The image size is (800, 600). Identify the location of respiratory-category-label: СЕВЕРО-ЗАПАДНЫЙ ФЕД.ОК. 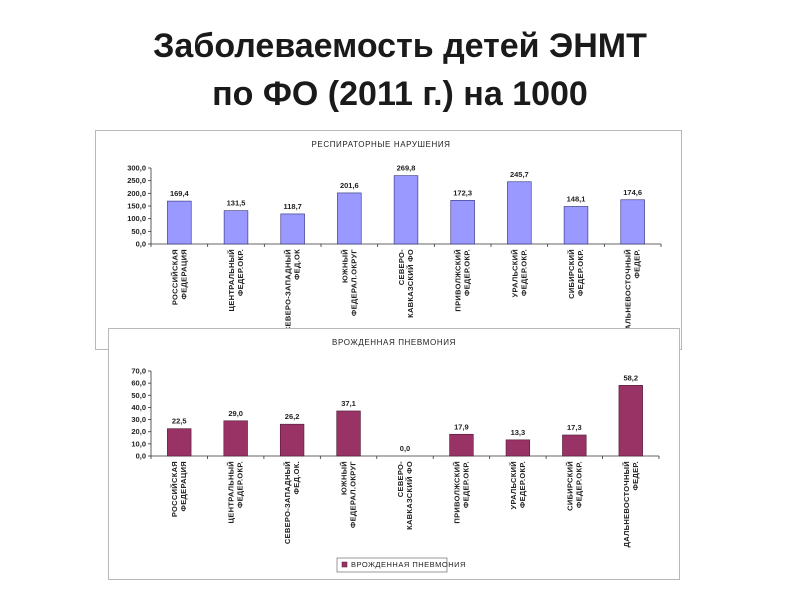
(293, 290).